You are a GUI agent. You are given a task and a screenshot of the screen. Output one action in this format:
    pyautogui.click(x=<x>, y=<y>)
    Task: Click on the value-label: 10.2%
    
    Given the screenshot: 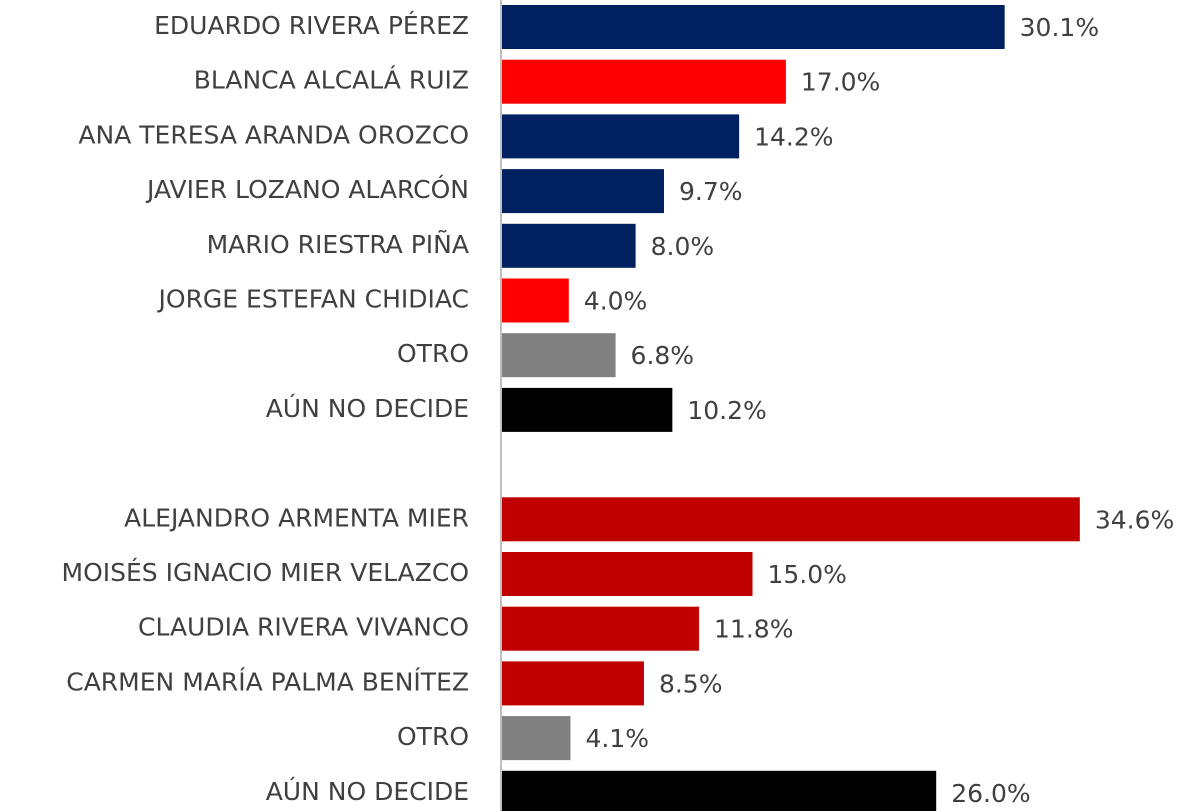 What is the action you would take?
    pyautogui.click(x=726, y=410)
    